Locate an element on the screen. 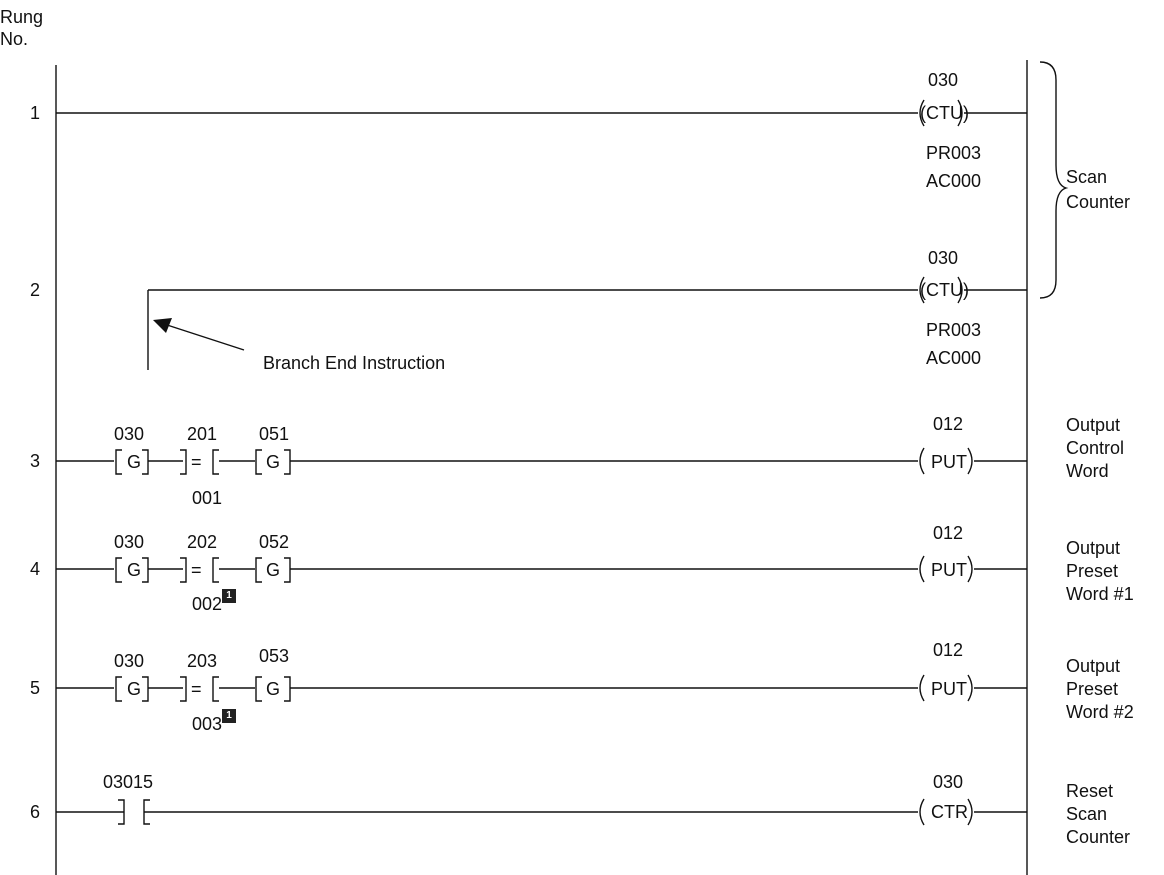  rung-2-coil-right is located at coordinates (960, 290).